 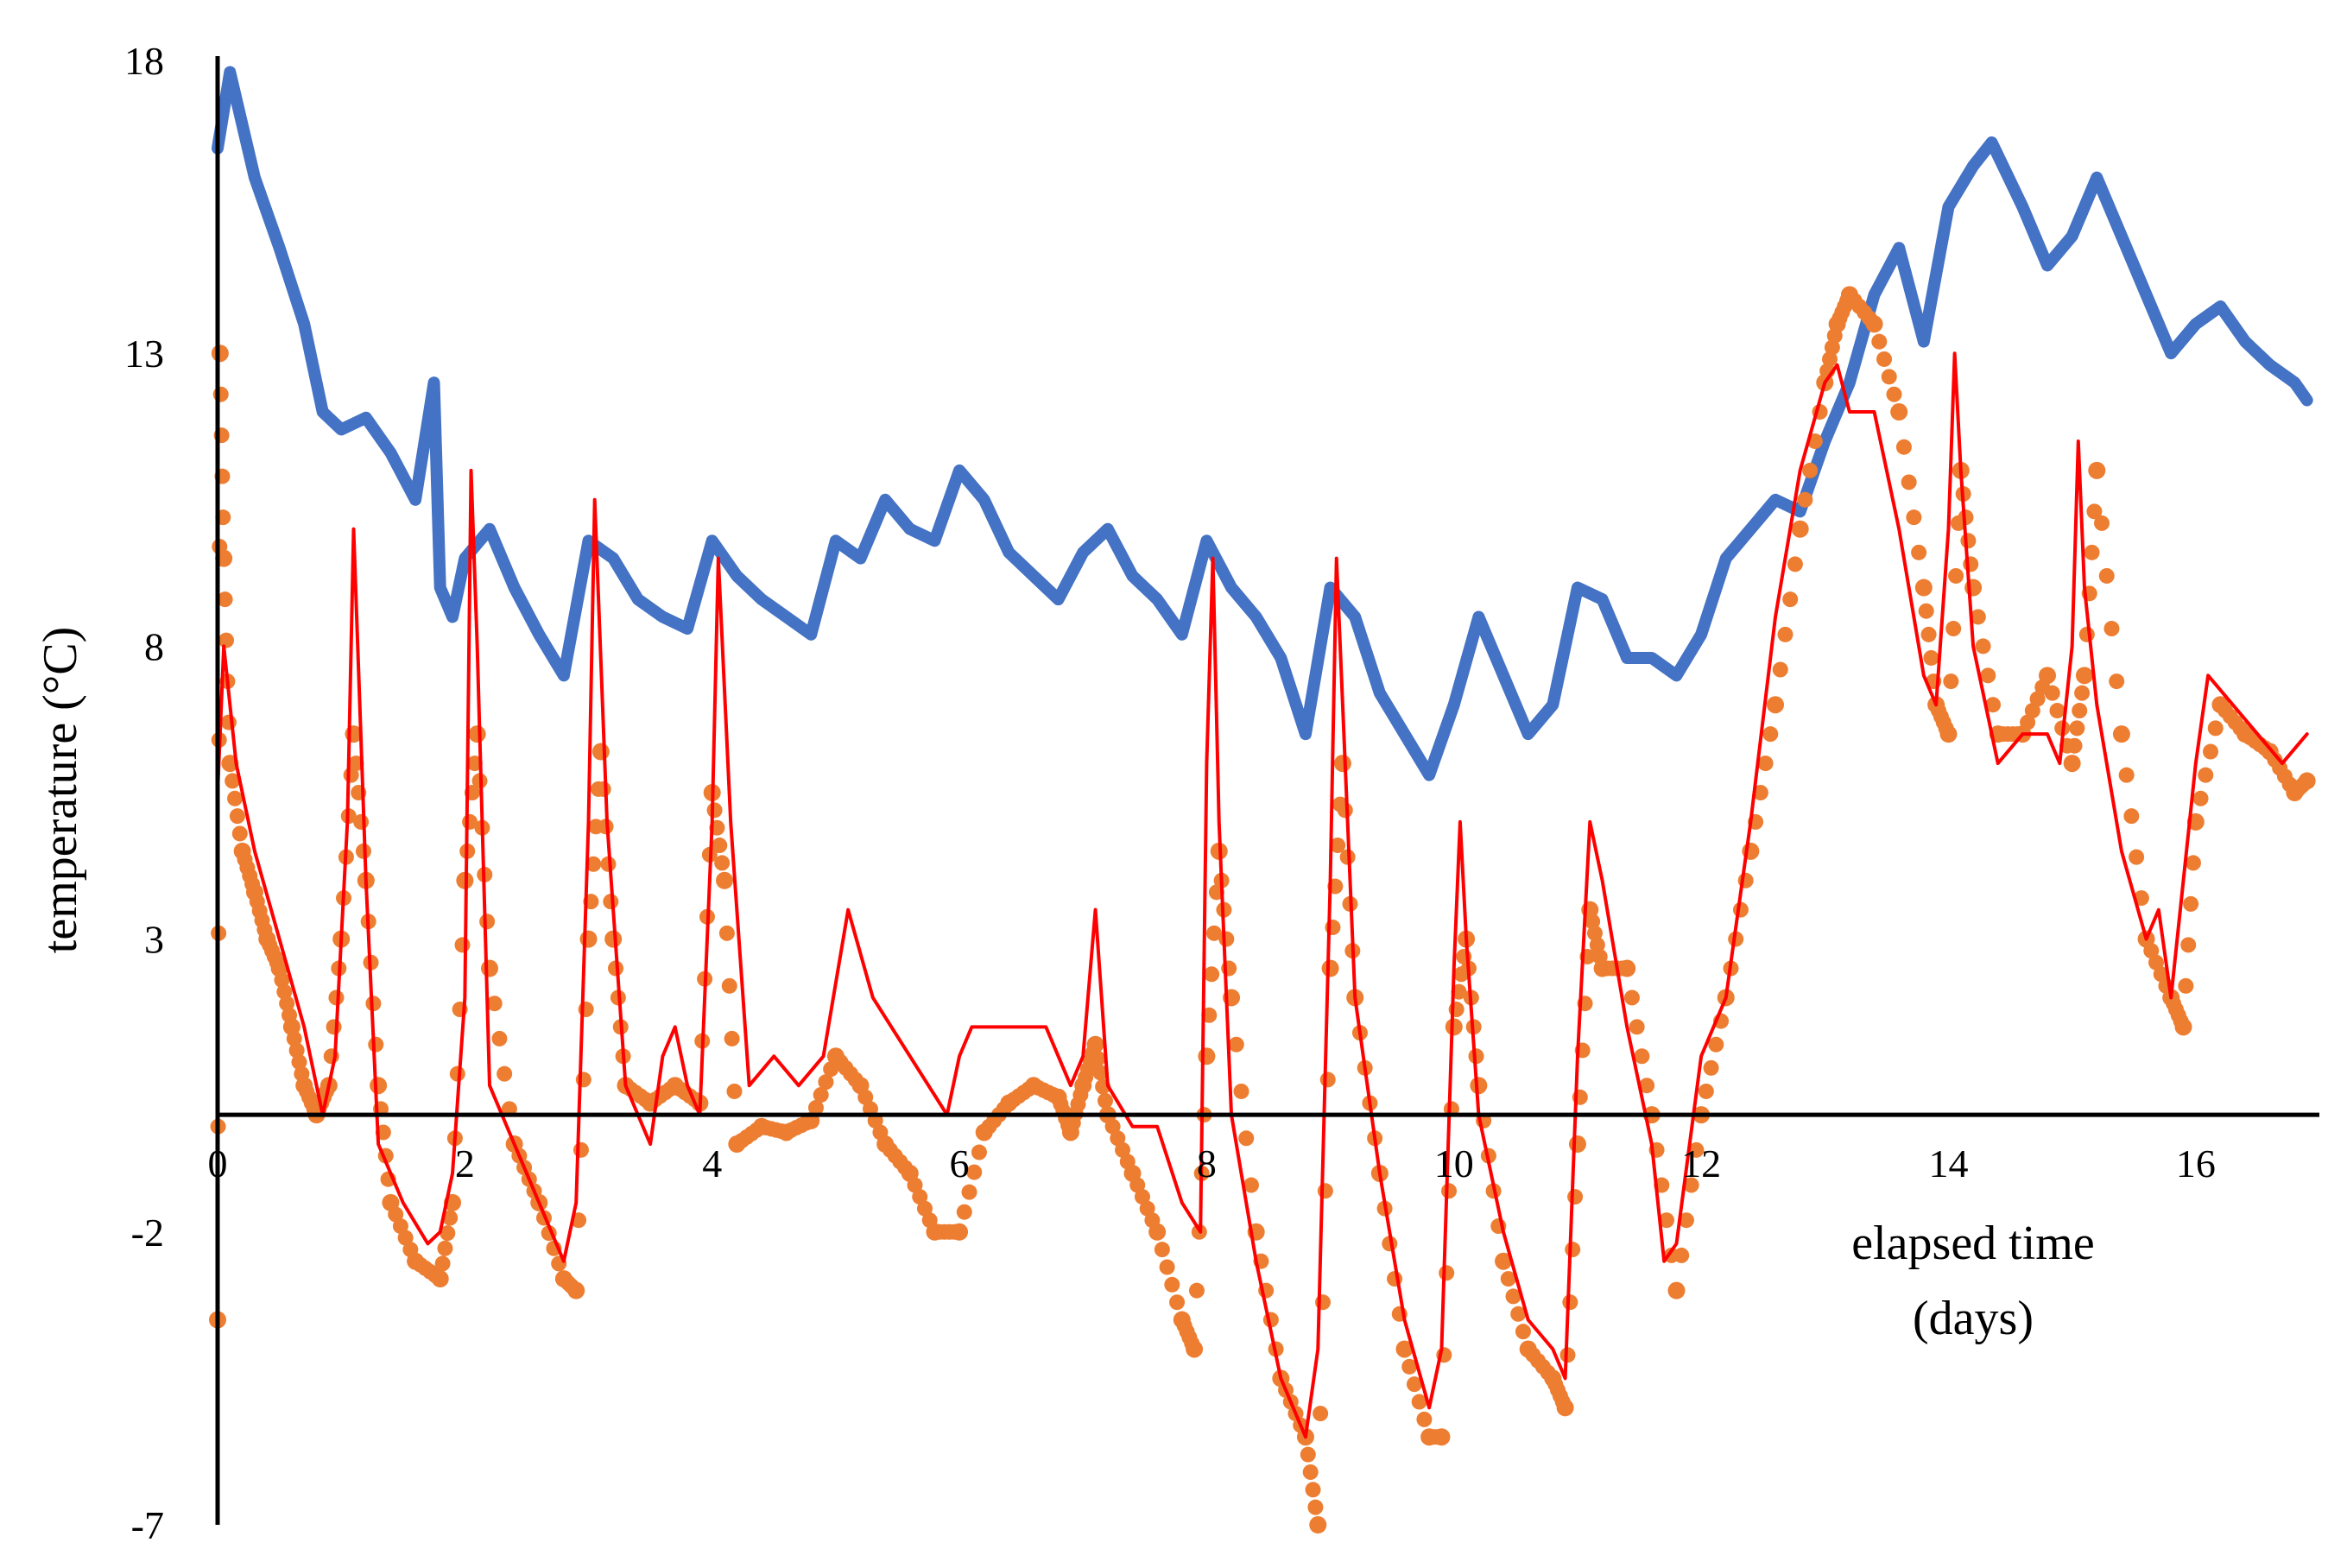 What do you see at coordinates (144, 61) in the screenshot?
I see `y-tick-label: 18` at bounding box center [144, 61].